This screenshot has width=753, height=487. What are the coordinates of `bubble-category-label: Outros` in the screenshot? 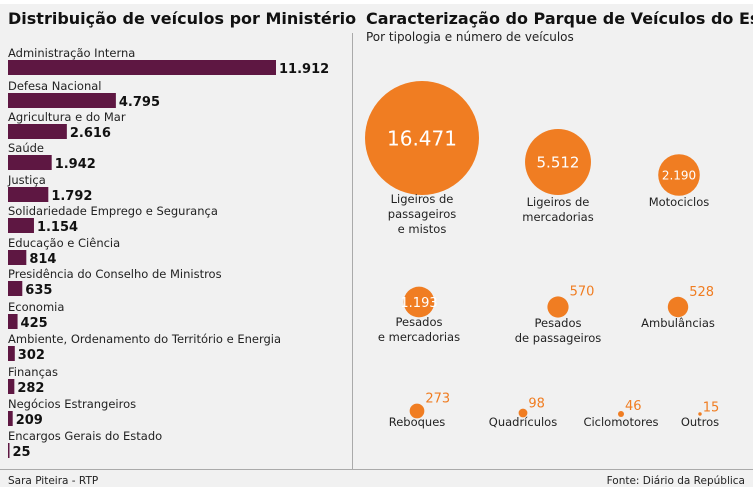 It's located at (700, 422).